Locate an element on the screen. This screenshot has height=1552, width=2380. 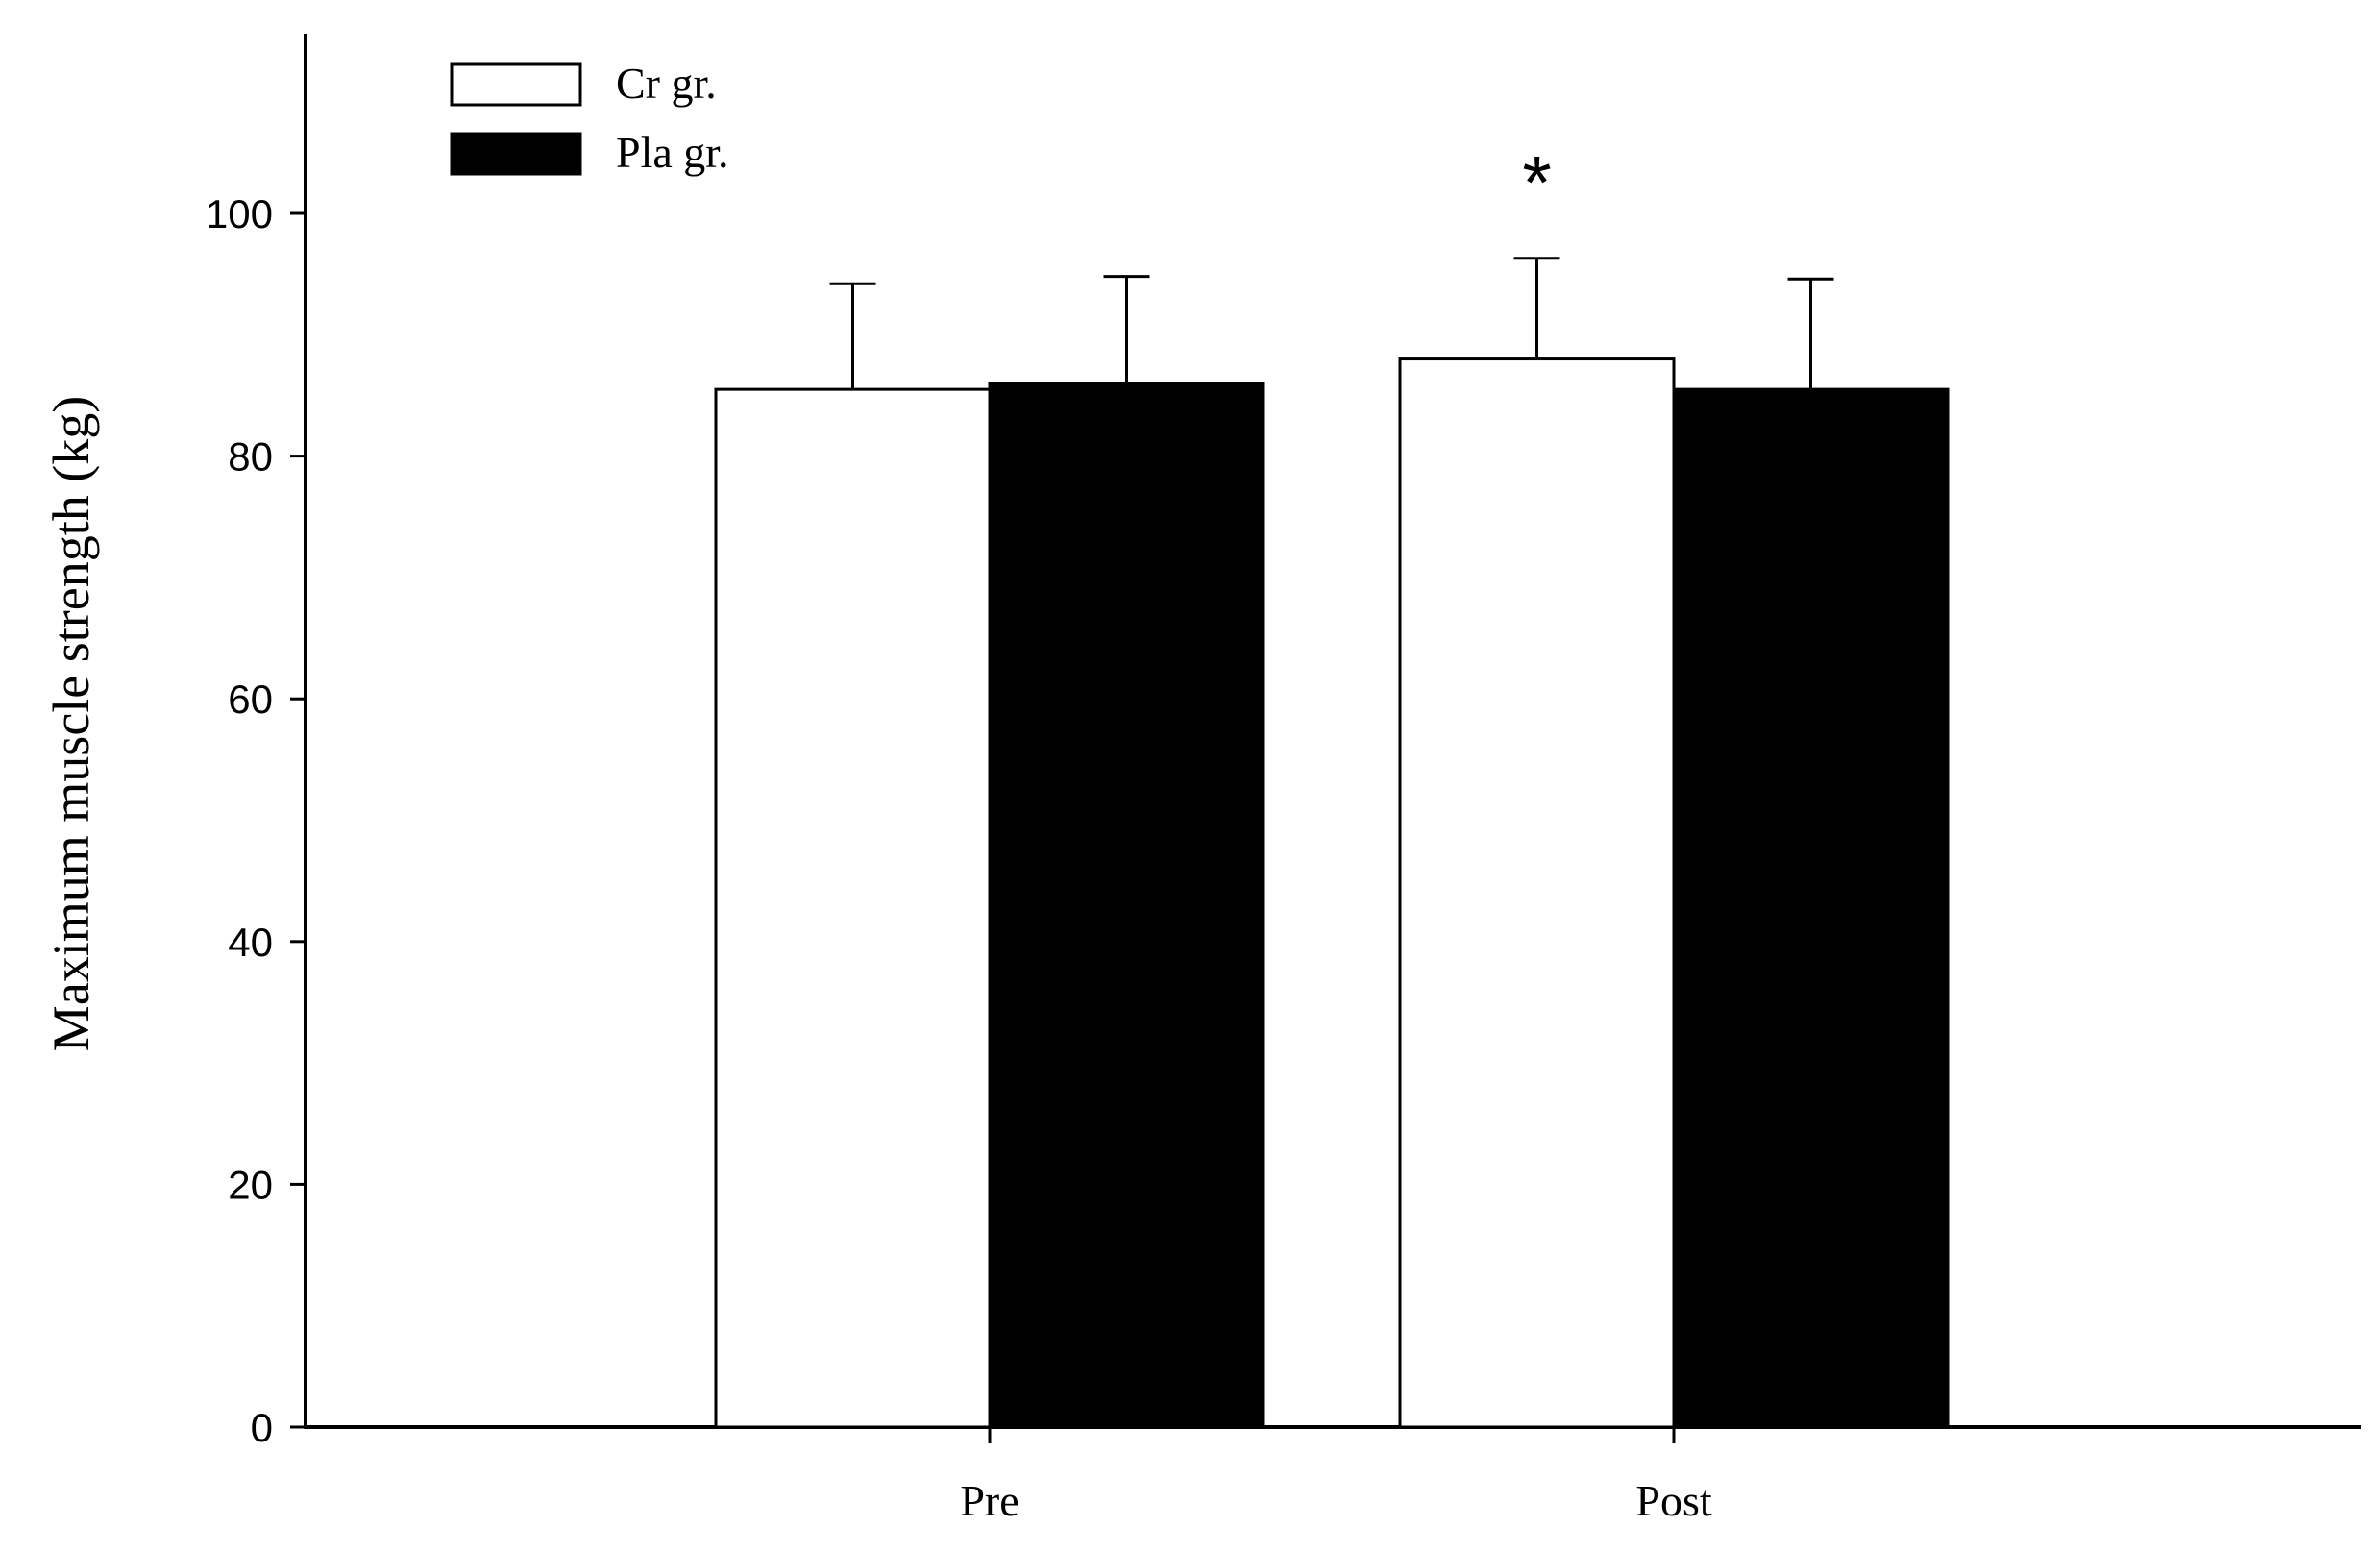
legend: Cr gr. Pla gr. is located at coordinates (589, 118).